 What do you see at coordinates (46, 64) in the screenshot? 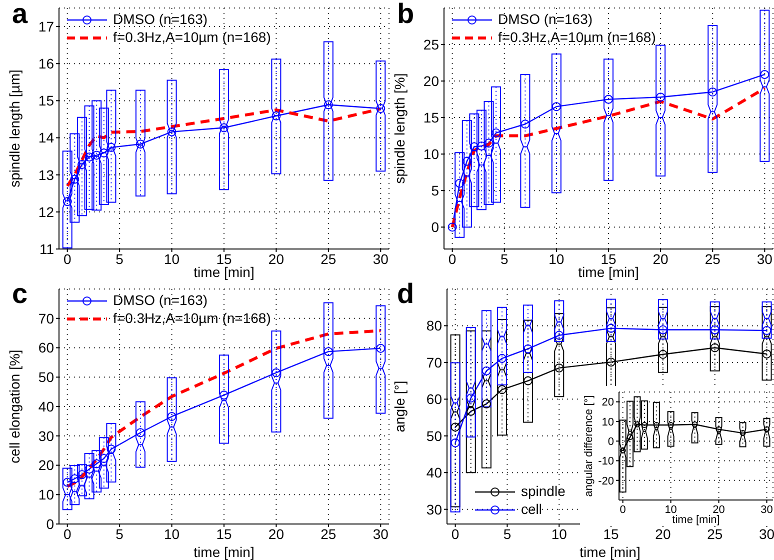
I see `y-tick-label: 16` at bounding box center [46, 64].